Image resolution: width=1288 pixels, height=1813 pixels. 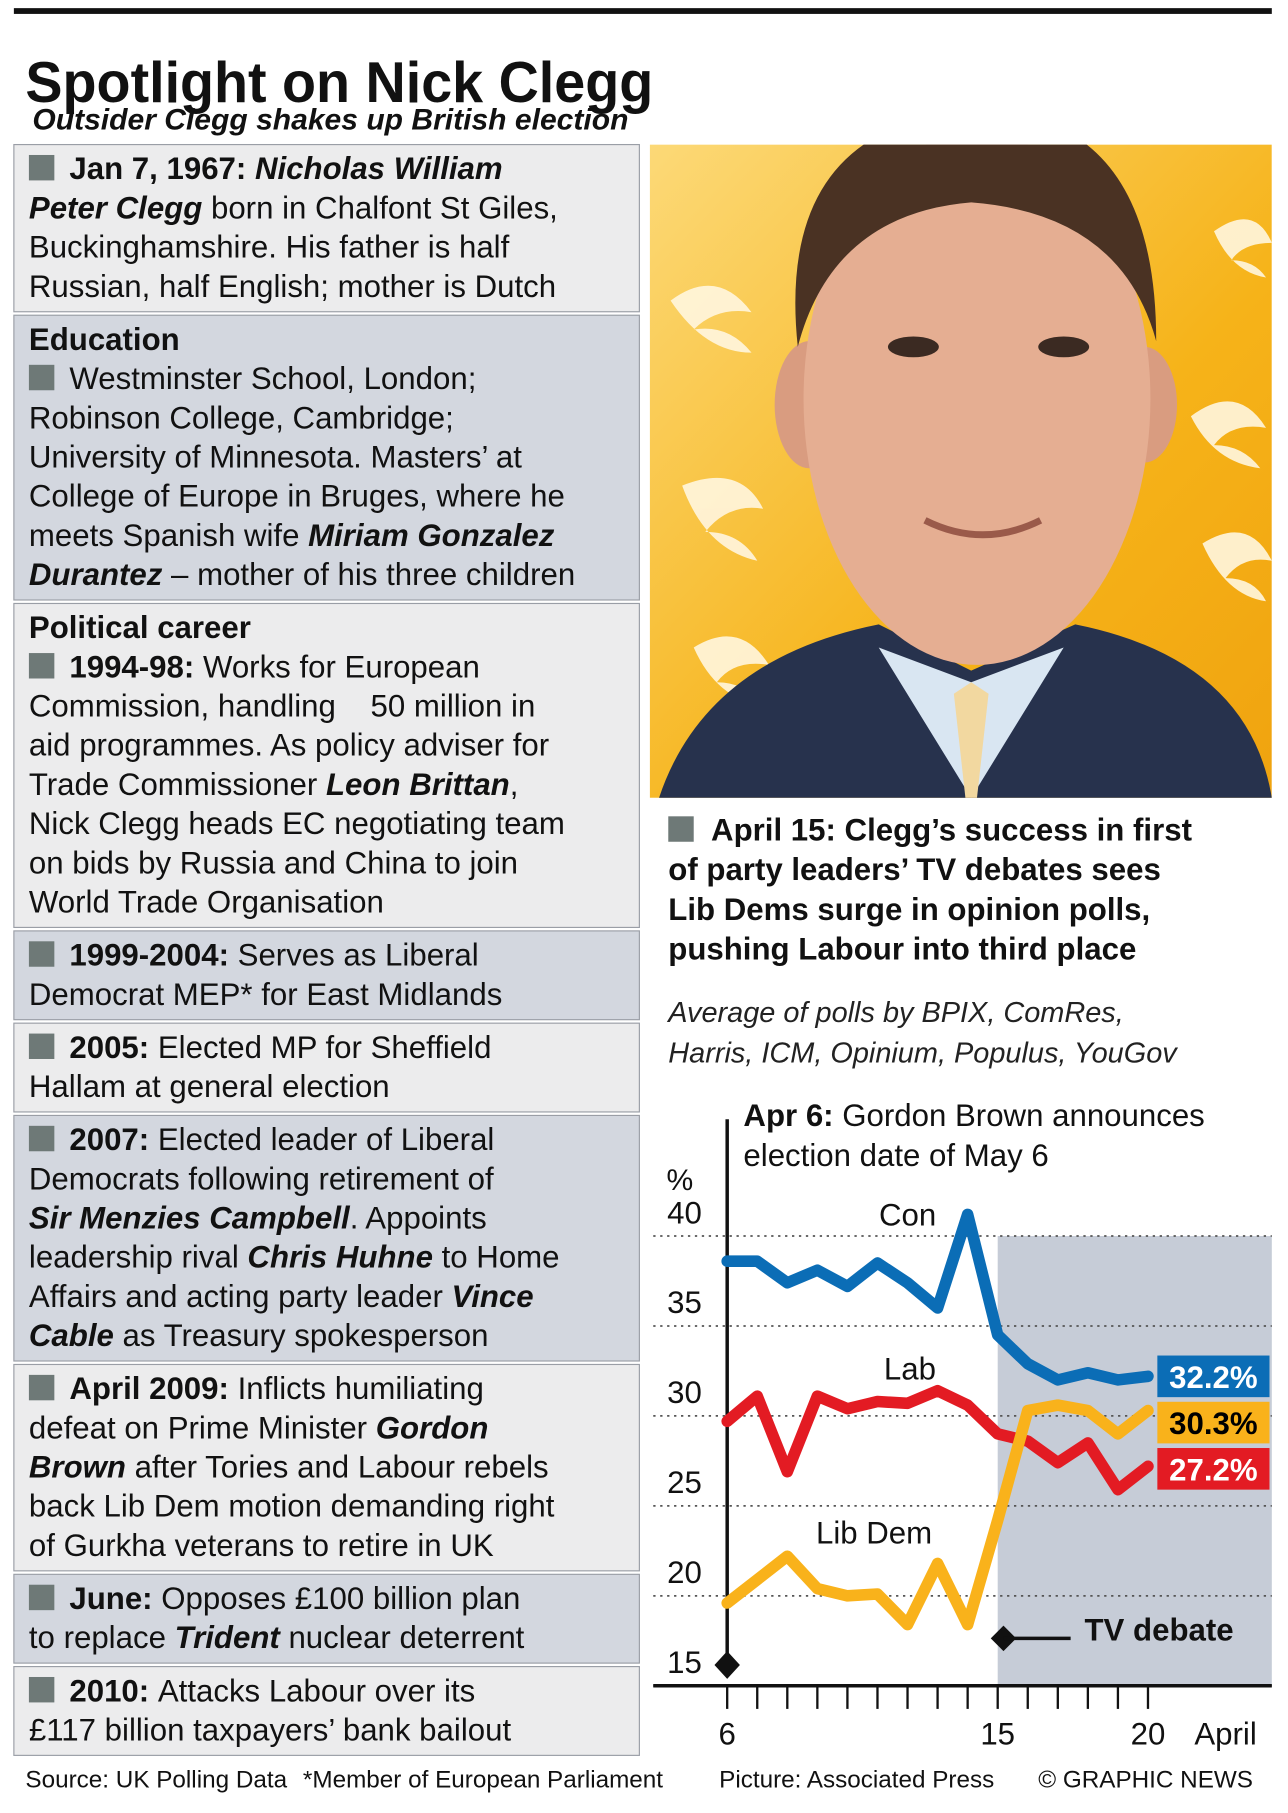 What do you see at coordinates (493, 1296) in the screenshot?
I see `text-run: Vince` at bounding box center [493, 1296].